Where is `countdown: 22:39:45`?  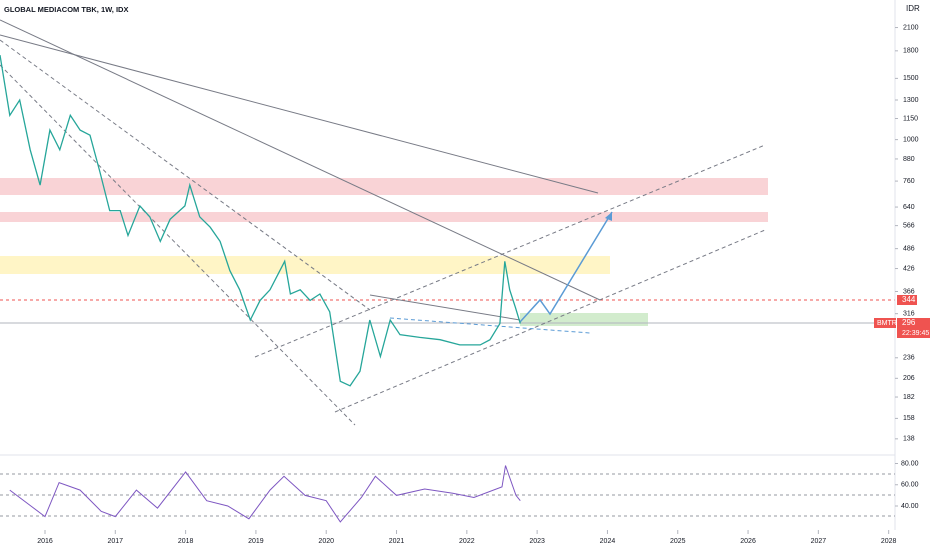
countdown: 22:39:45 is located at coordinates (915, 333).